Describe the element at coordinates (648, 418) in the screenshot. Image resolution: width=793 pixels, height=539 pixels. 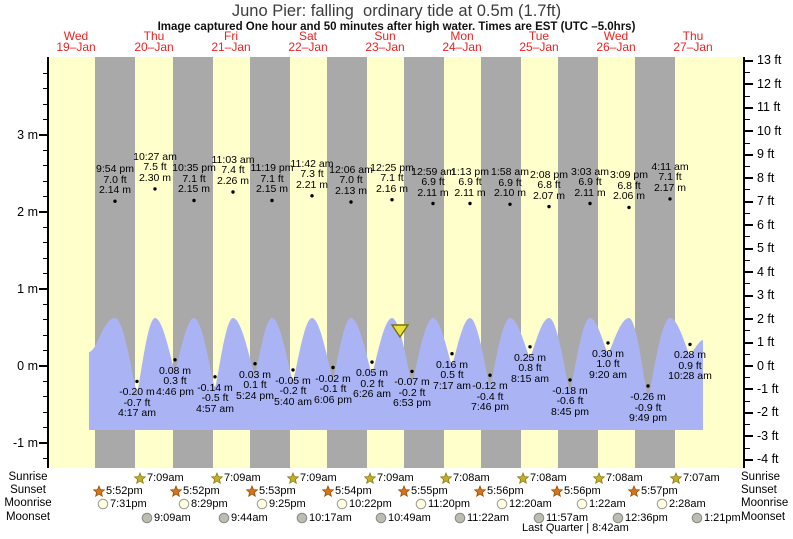
I see `annotation-line: 9:49 pm` at that location.